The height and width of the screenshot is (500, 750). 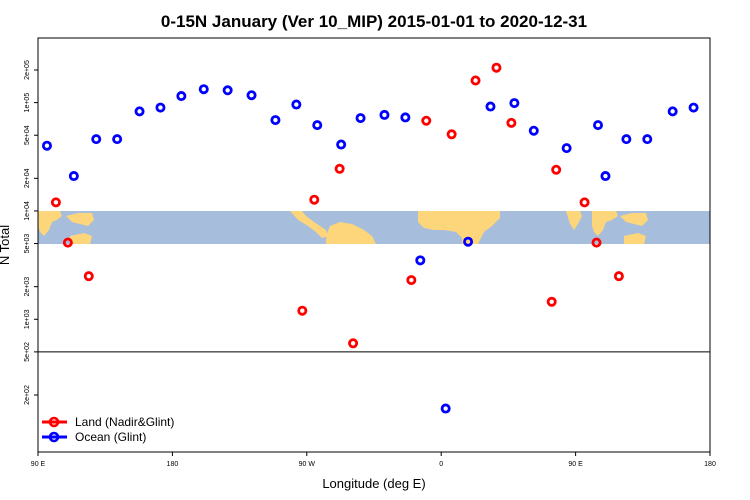 I want to click on land-australia-right, so click(x=635, y=238).